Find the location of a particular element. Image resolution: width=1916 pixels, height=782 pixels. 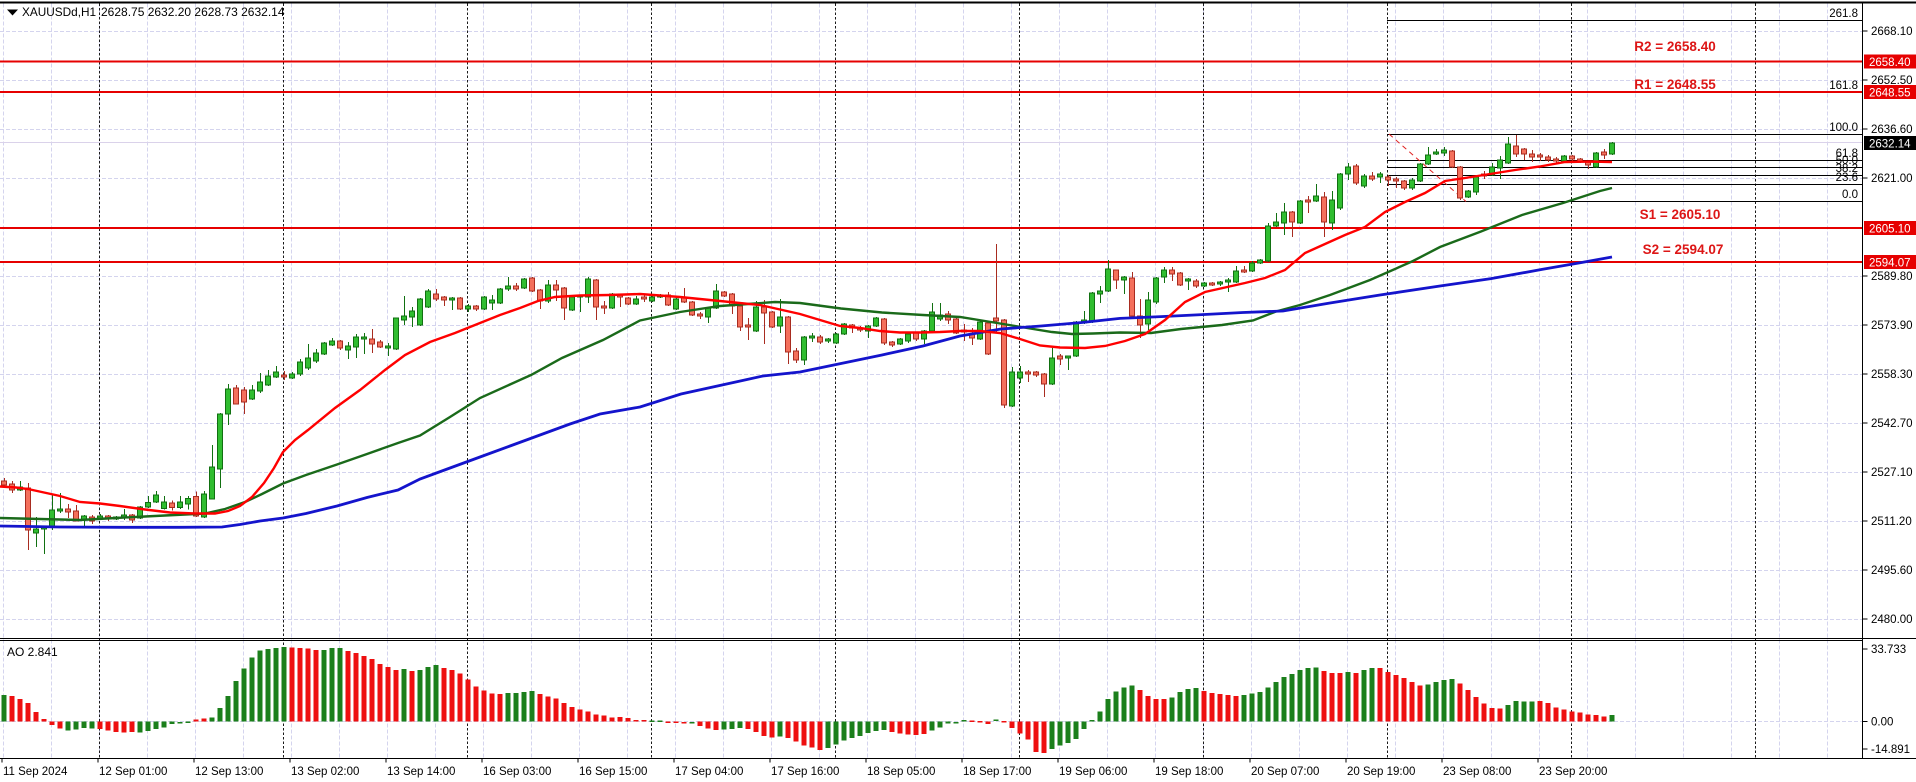

svg-text: R2 = 2658.40 is located at coordinates (1674, 46).